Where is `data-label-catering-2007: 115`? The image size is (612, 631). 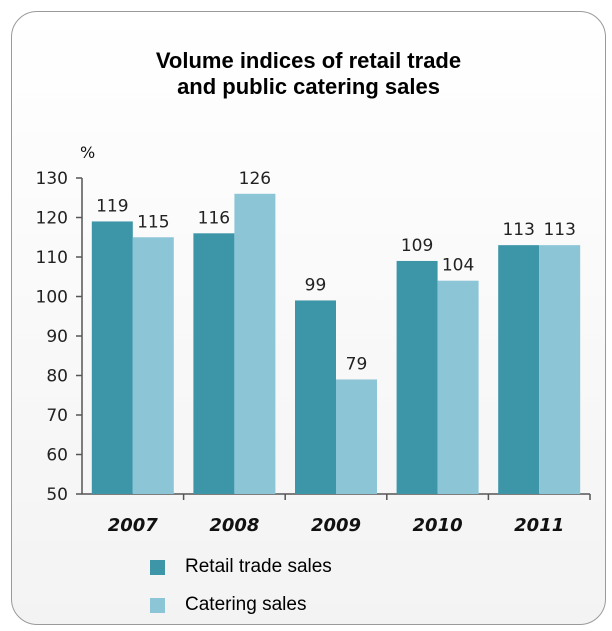 data-label-catering-2007: 115 is located at coordinates (153, 222).